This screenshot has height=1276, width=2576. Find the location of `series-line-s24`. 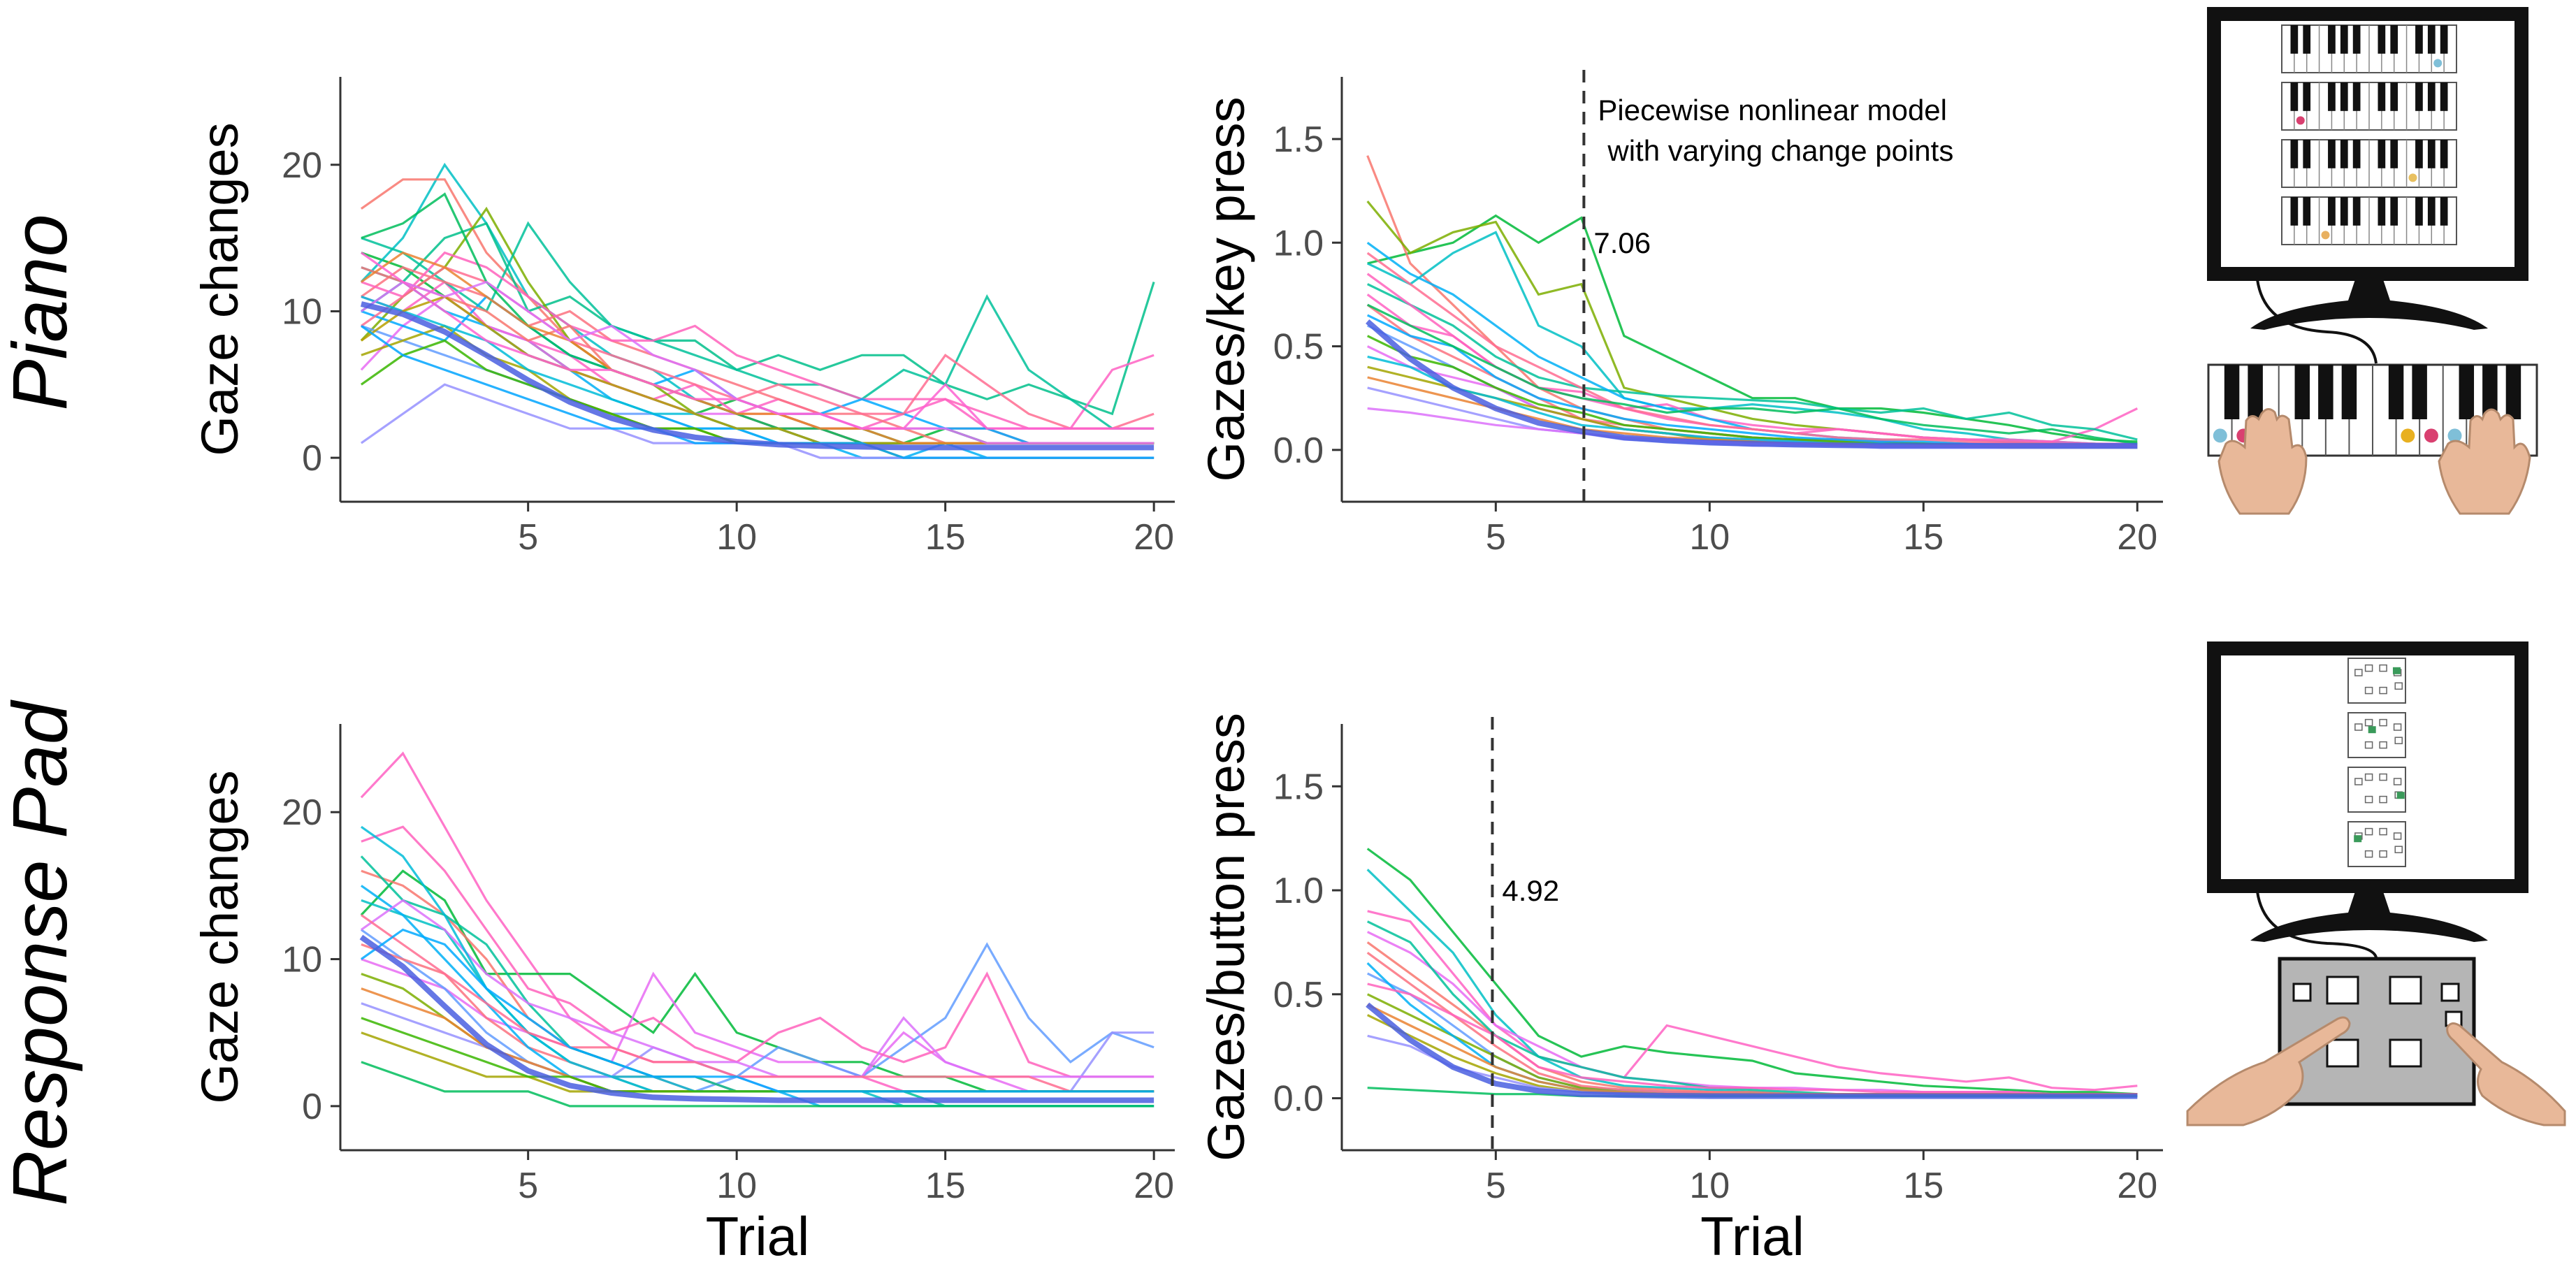

series-line-s24 is located at coordinates (757, 341).